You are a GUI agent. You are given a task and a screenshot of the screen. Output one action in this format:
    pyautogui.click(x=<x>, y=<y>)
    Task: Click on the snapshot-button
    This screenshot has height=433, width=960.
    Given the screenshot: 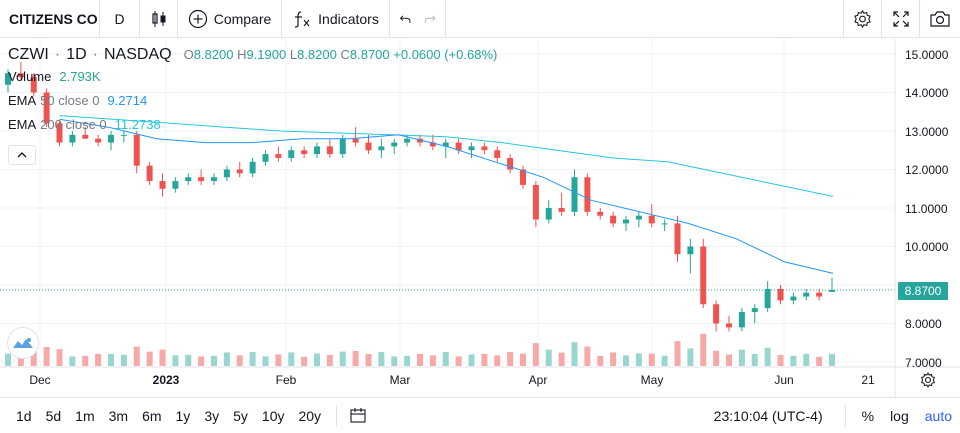 What is the action you would take?
    pyautogui.click(x=940, y=18)
    